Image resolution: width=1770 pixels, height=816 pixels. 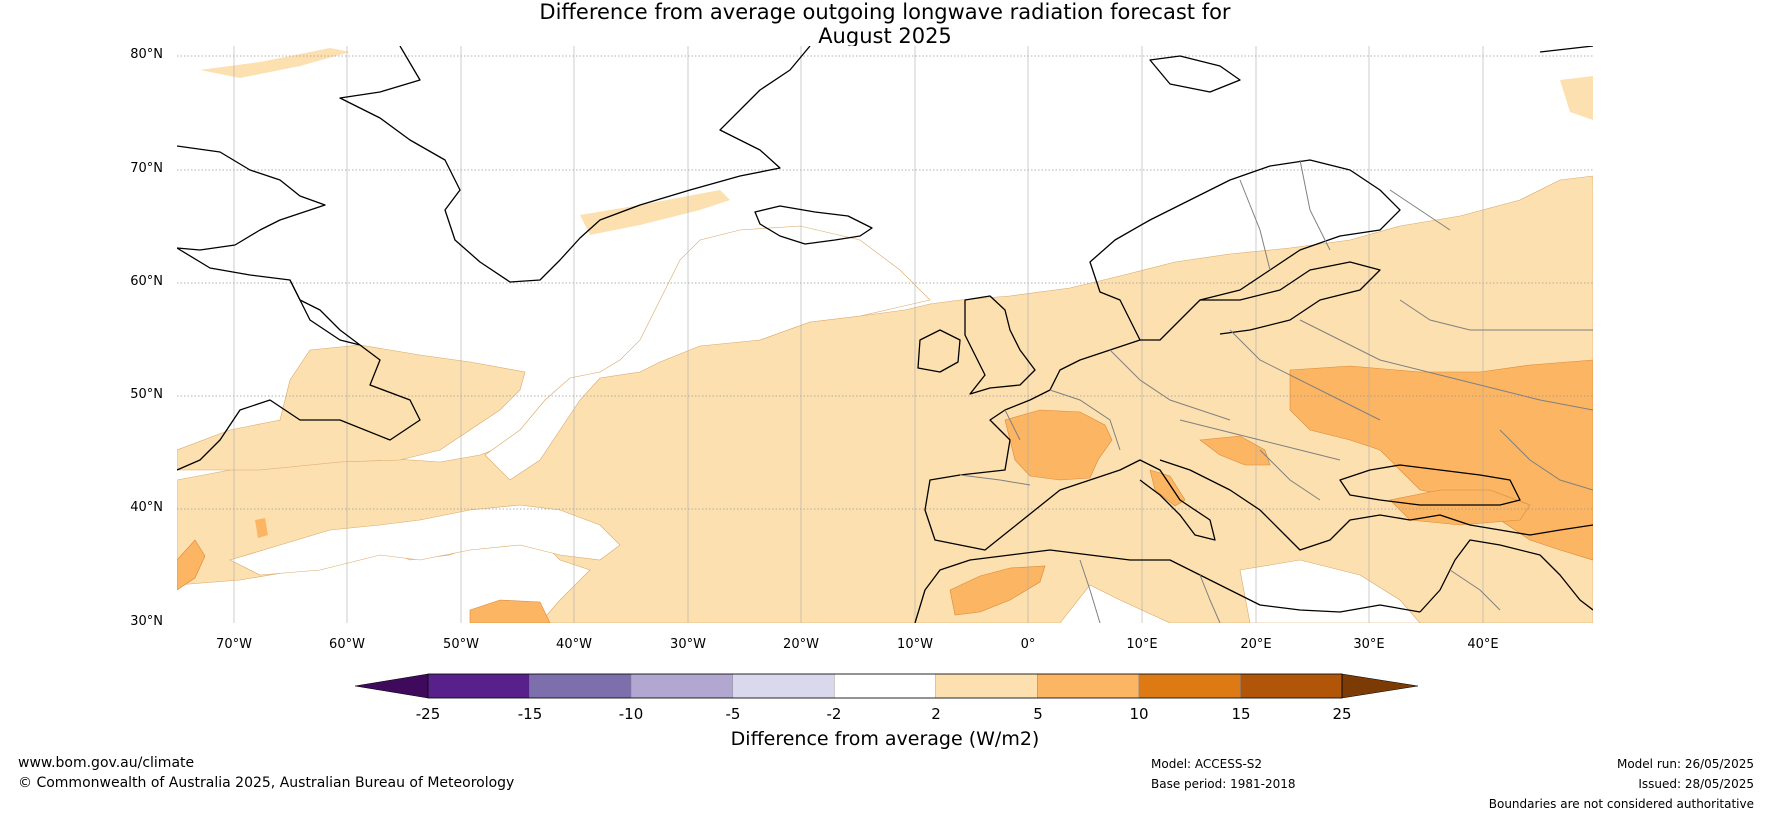 What do you see at coordinates (1696, 784) in the screenshot?
I see `footer-issued: Issued: 28/05/2025` at bounding box center [1696, 784].